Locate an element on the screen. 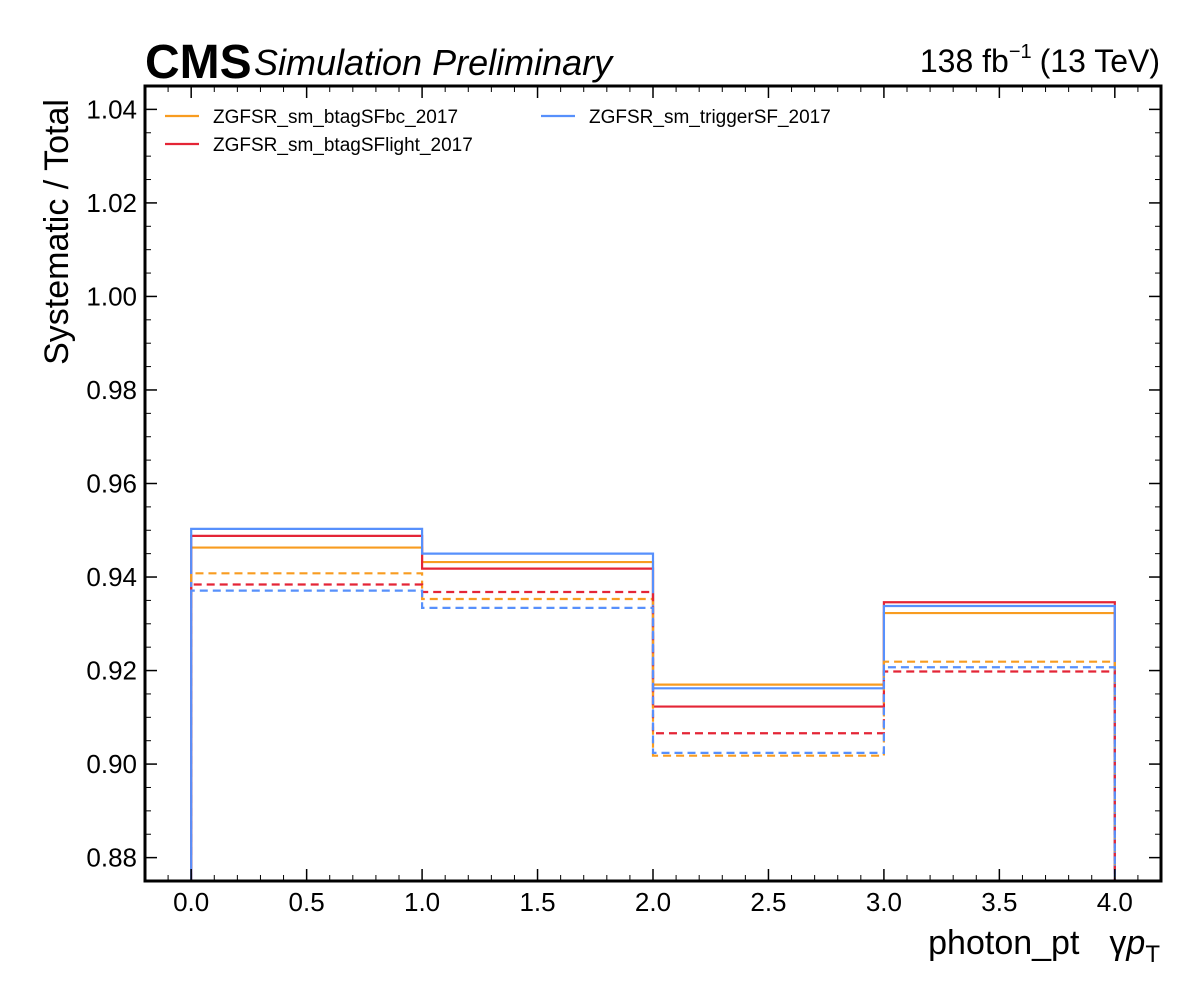 This screenshot has height=1000, width=1200. legend-label: ZGFSR_sm_triggerSF_2017 is located at coordinates (710, 117).